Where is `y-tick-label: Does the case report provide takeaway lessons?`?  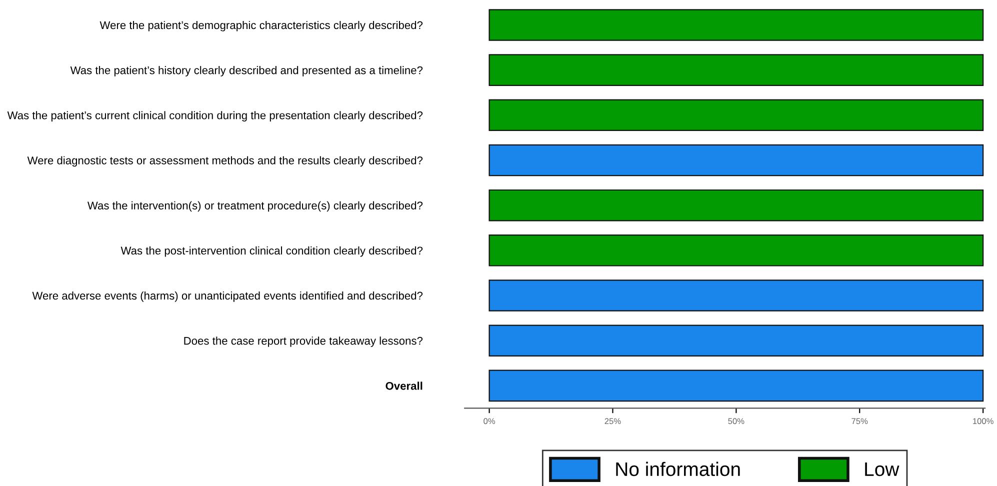
y-tick-label: Does the case report provide takeaway lessons? is located at coordinates (303, 341).